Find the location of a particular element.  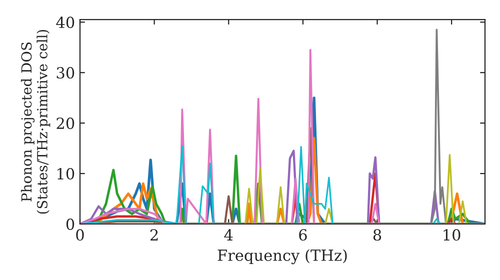

y-tick-label: 0 is located at coordinates (70, 224).